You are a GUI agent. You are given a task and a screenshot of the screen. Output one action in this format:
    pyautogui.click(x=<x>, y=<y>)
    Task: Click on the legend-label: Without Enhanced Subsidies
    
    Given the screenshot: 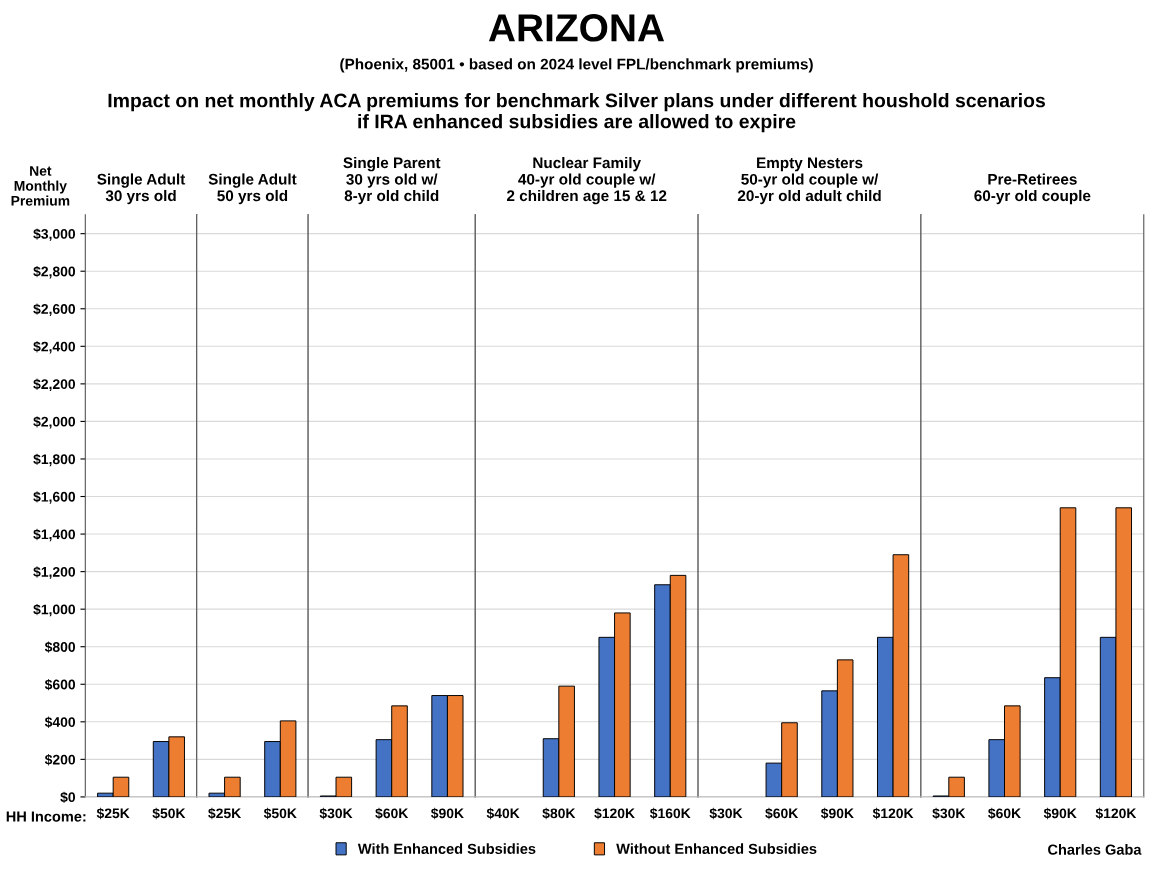 What is the action you would take?
    pyautogui.click(x=716, y=848)
    